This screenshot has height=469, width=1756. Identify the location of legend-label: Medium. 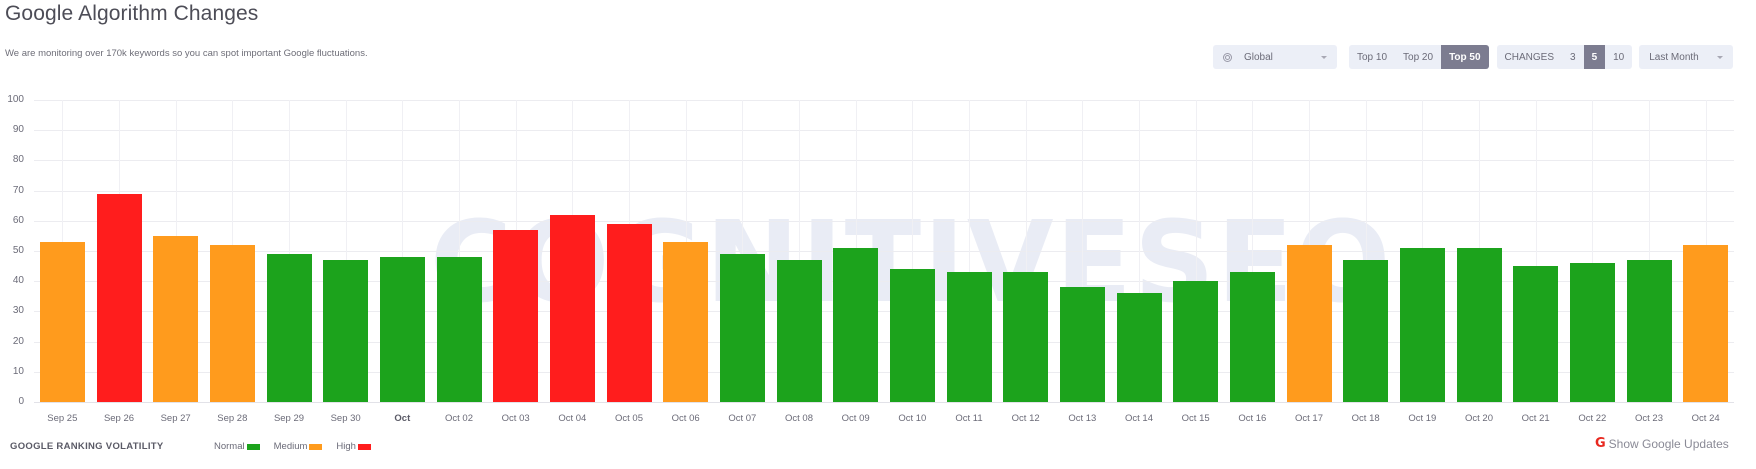
(290, 446).